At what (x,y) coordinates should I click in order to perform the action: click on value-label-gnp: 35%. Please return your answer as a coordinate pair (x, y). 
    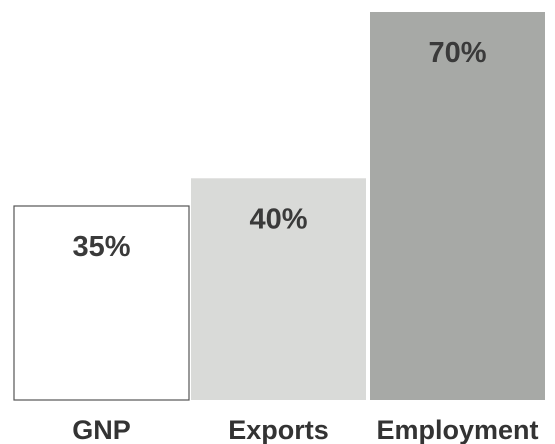
    Looking at the image, I should click on (101, 247).